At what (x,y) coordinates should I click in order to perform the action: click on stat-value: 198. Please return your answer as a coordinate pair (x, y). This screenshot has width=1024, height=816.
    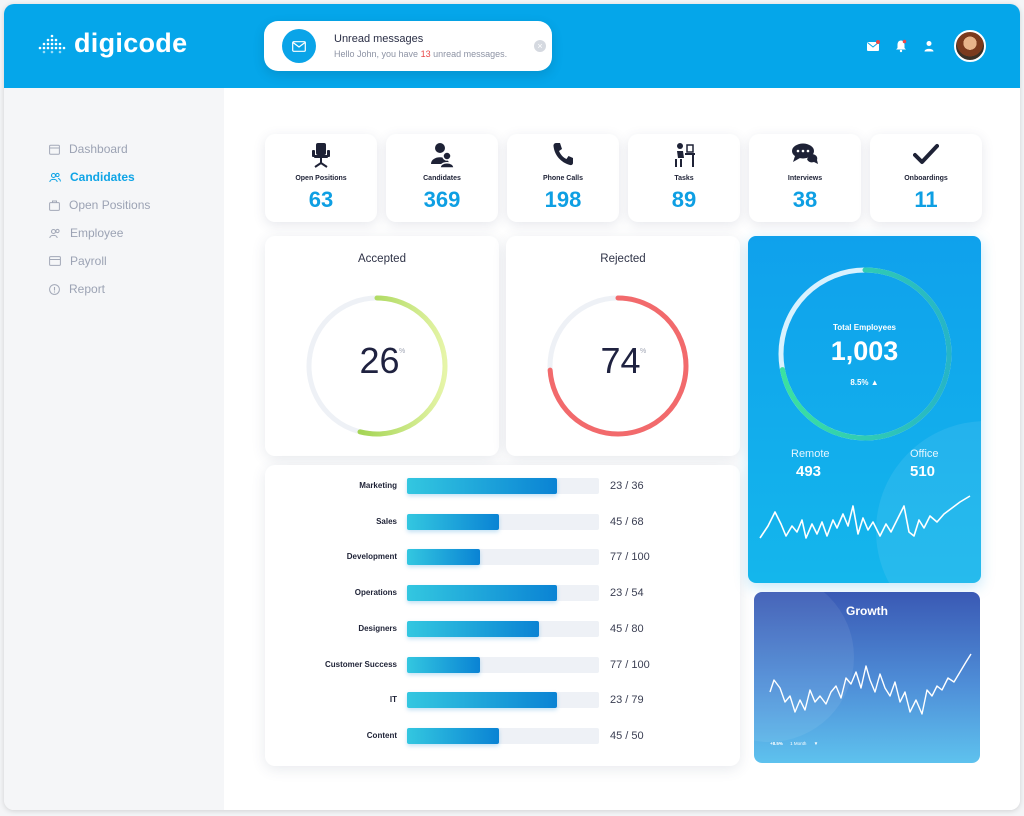
    Looking at the image, I should click on (563, 199).